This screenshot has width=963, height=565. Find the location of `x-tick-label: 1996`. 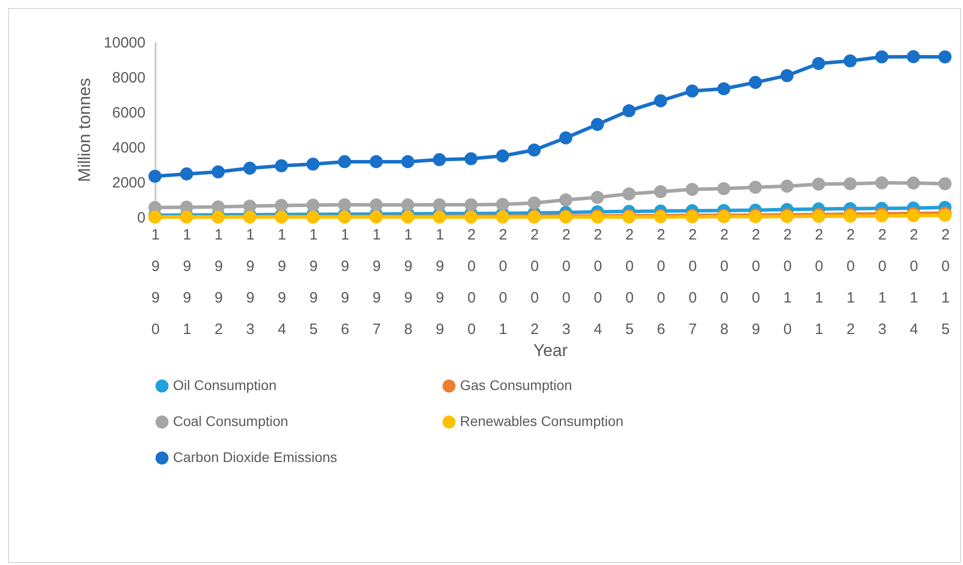

x-tick-label: 1996 is located at coordinates (345, 282).